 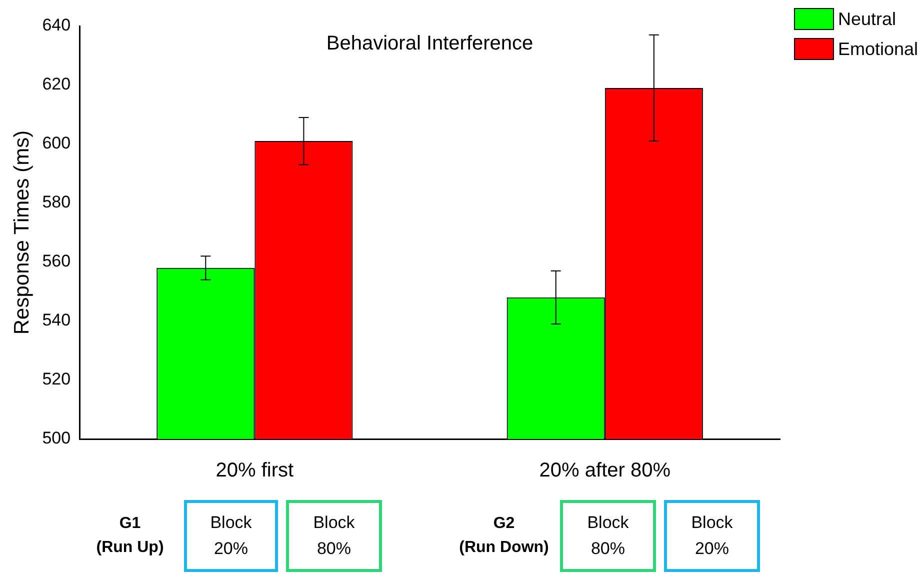 I want to click on y-tick-label: 580, so click(x=56, y=202).